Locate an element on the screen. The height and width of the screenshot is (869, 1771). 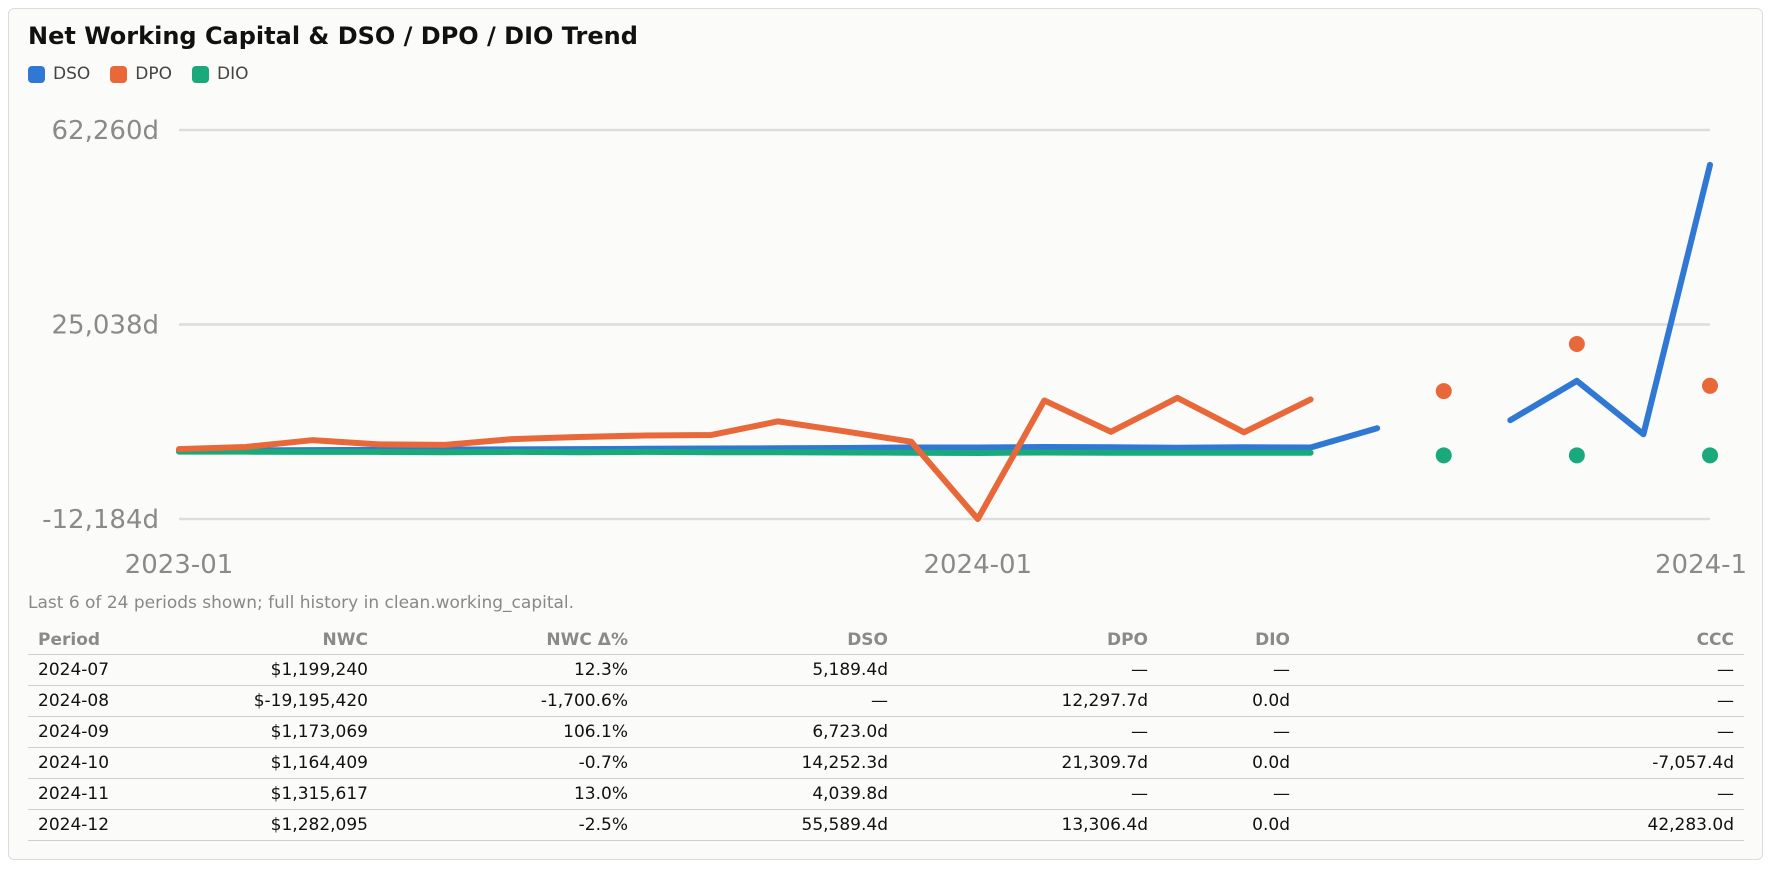
cell-nwc-delta: 13.0% is located at coordinates (508, 794).